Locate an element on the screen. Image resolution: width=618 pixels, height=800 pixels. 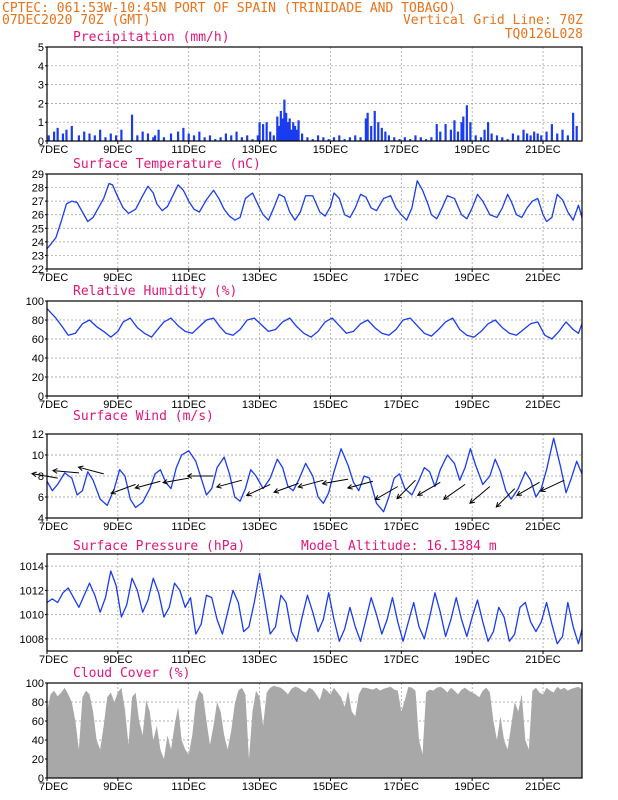
y-tick-label: 1008 is located at coordinates (32, 640).